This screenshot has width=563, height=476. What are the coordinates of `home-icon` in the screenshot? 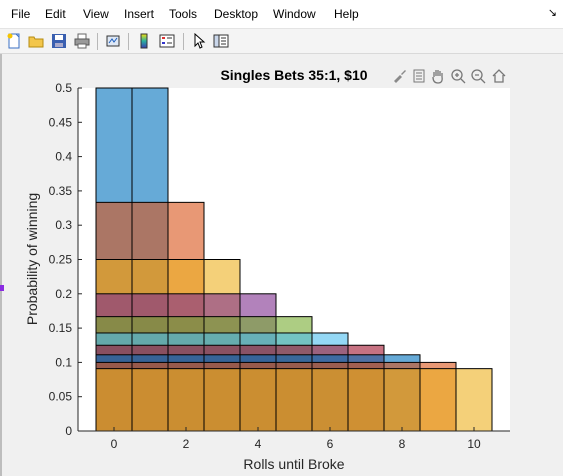 It's located at (499, 76).